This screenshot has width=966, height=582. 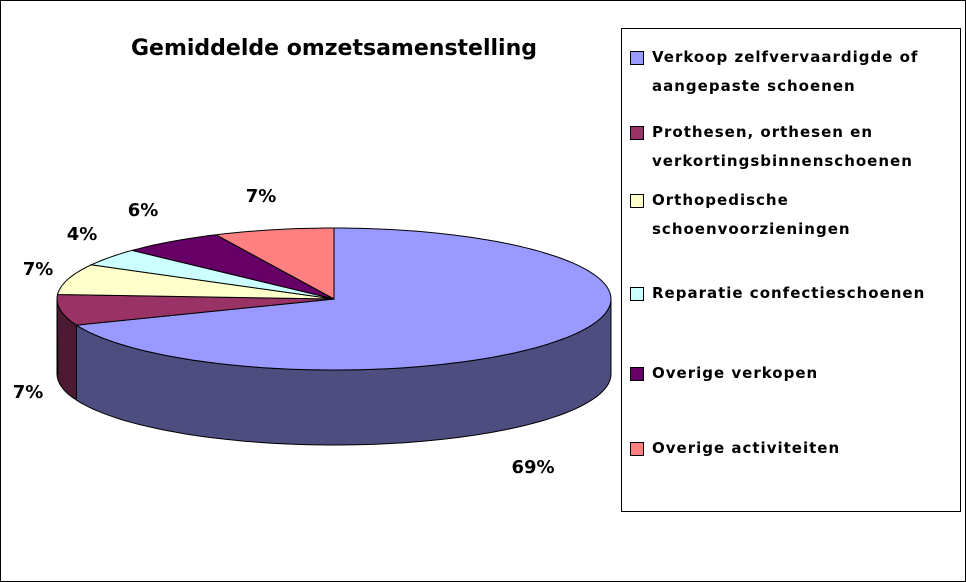 What do you see at coordinates (57, 336) in the screenshot?
I see `slice-edge` at bounding box center [57, 336].